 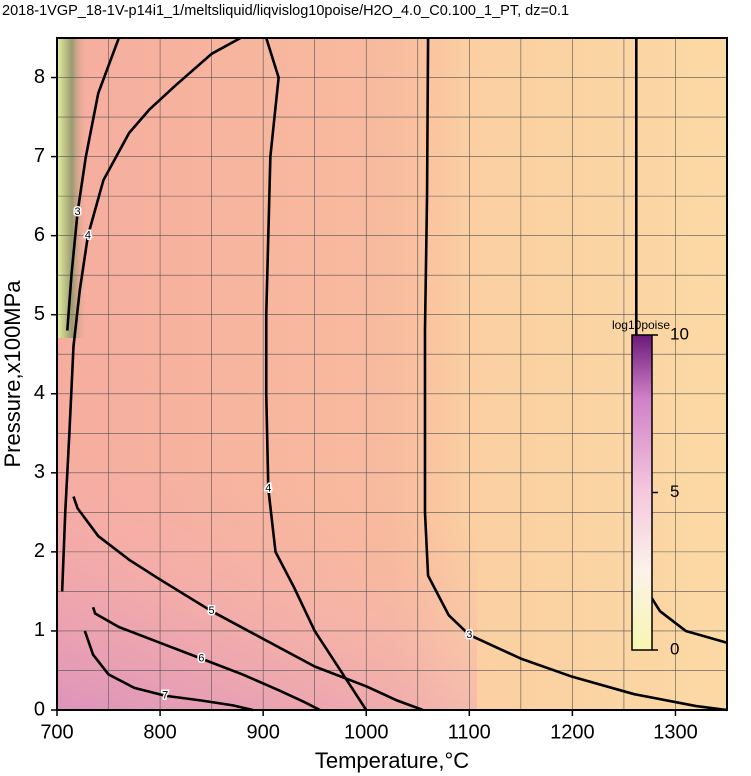 What do you see at coordinates (39, 77) in the screenshot?
I see `y-tick-label: 8` at bounding box center [39, 77].